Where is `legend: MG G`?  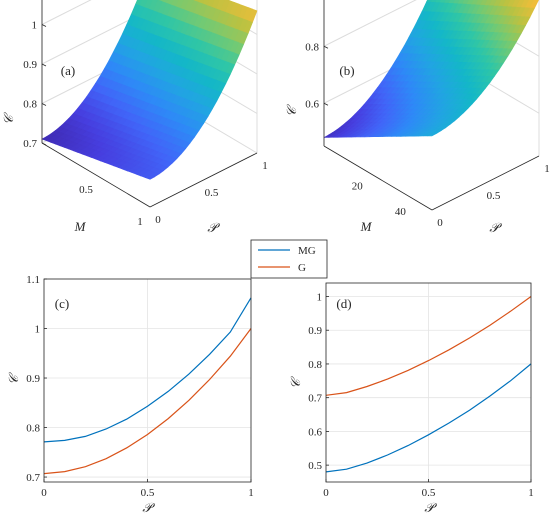 legend: MG G is located at coordinates (289, 259).